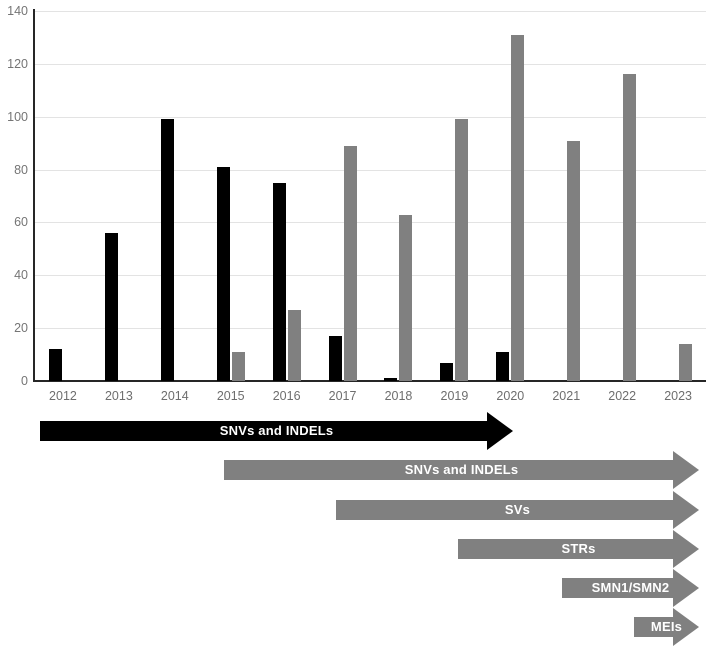 The height and width of the screenshot is (649, 708). What do you see at coordinates (174, 396) in the screenshot?
I see `x-tick-label-2014: 2014` at bounding box center [174, 396].